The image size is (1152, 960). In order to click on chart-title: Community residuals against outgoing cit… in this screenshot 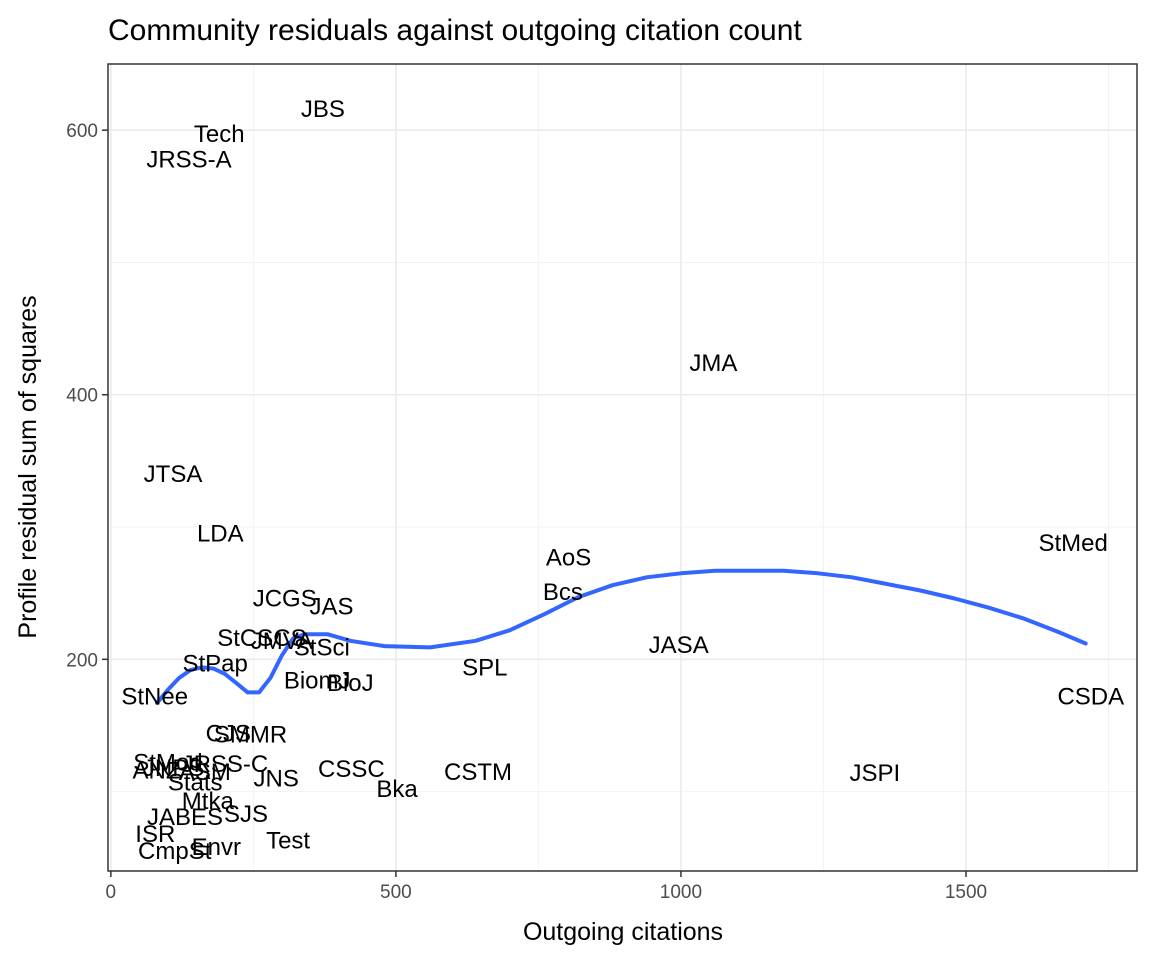, I will do `click(455, 30)`.